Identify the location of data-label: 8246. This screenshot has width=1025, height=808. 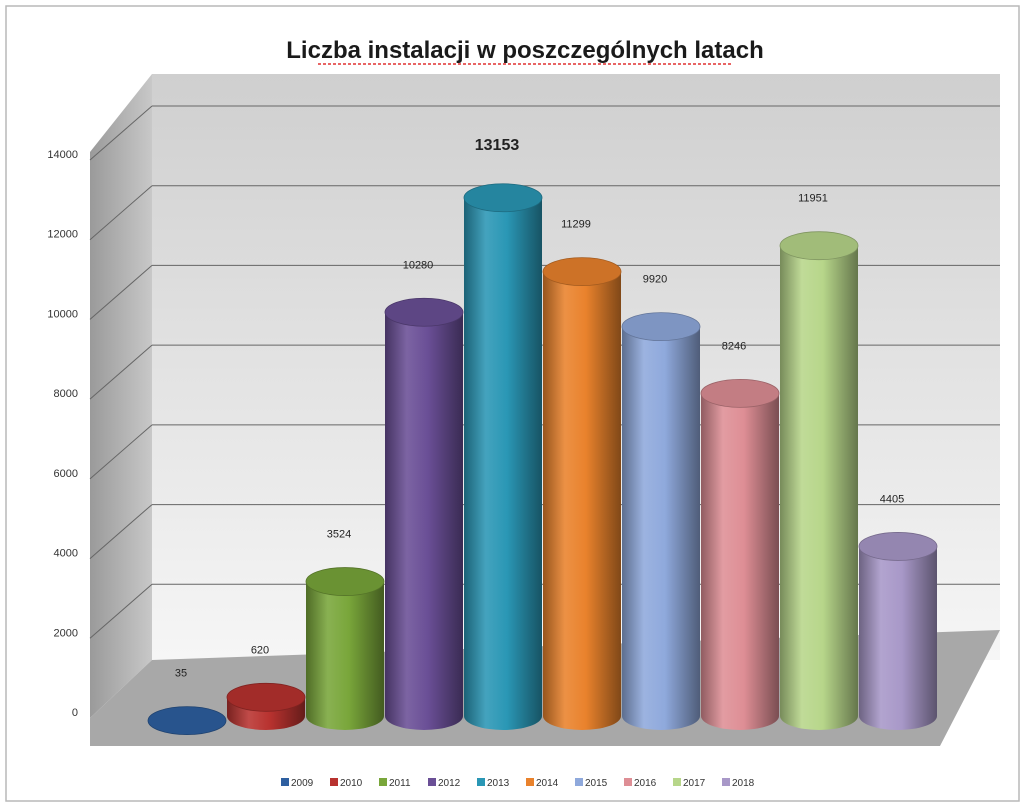
(734, 346).